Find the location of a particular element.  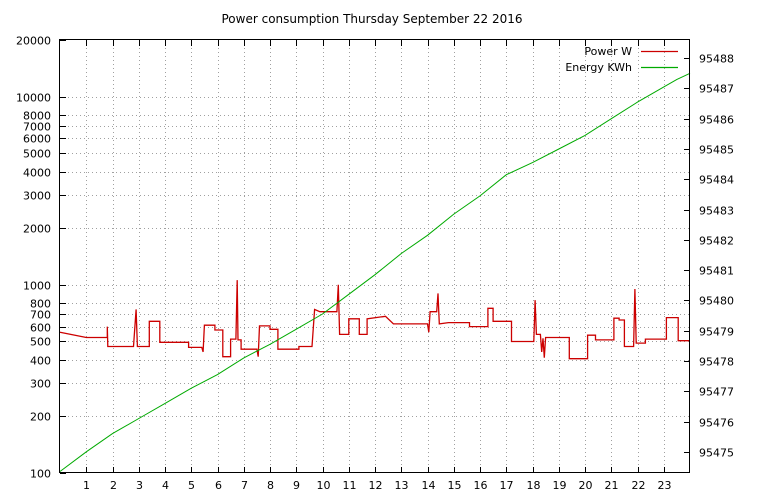

y-right-tick-label: 95479 is located at coordinates (716, 332).